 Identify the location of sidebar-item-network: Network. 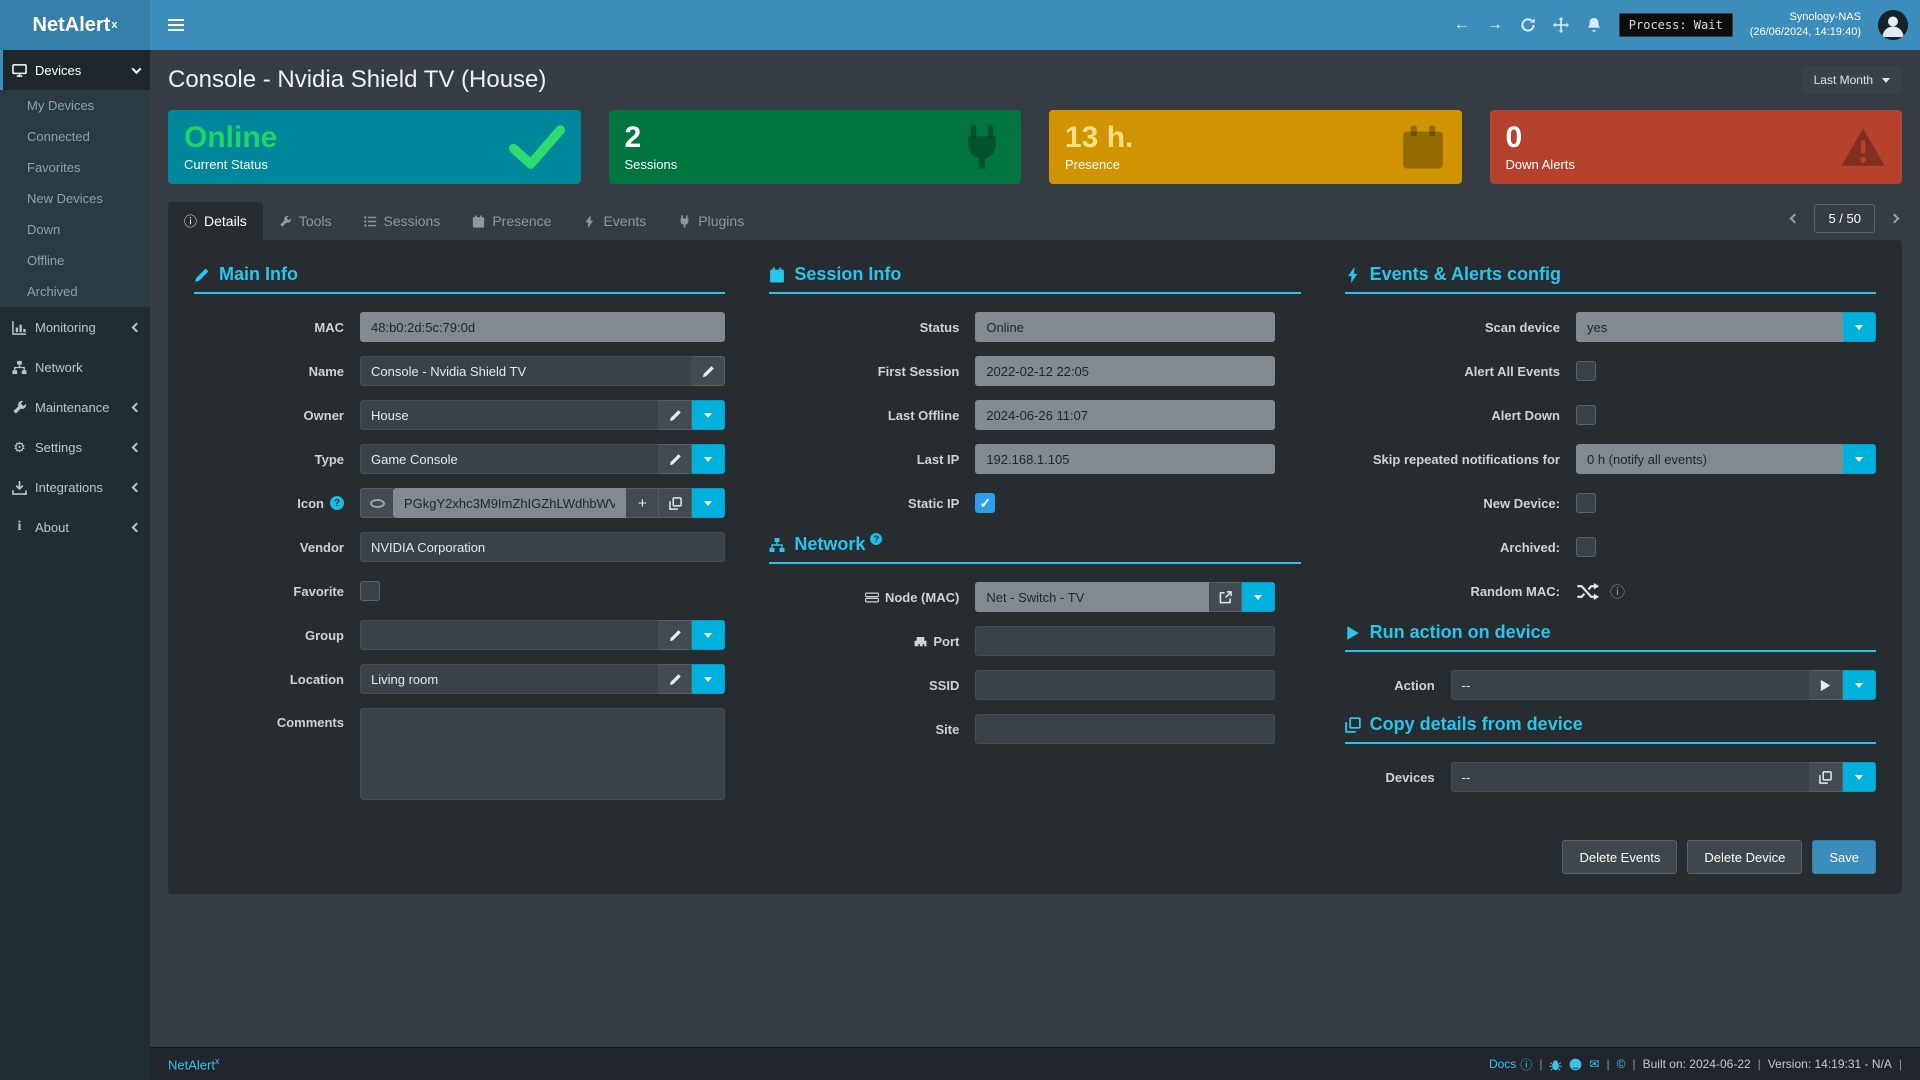
(75, 367).